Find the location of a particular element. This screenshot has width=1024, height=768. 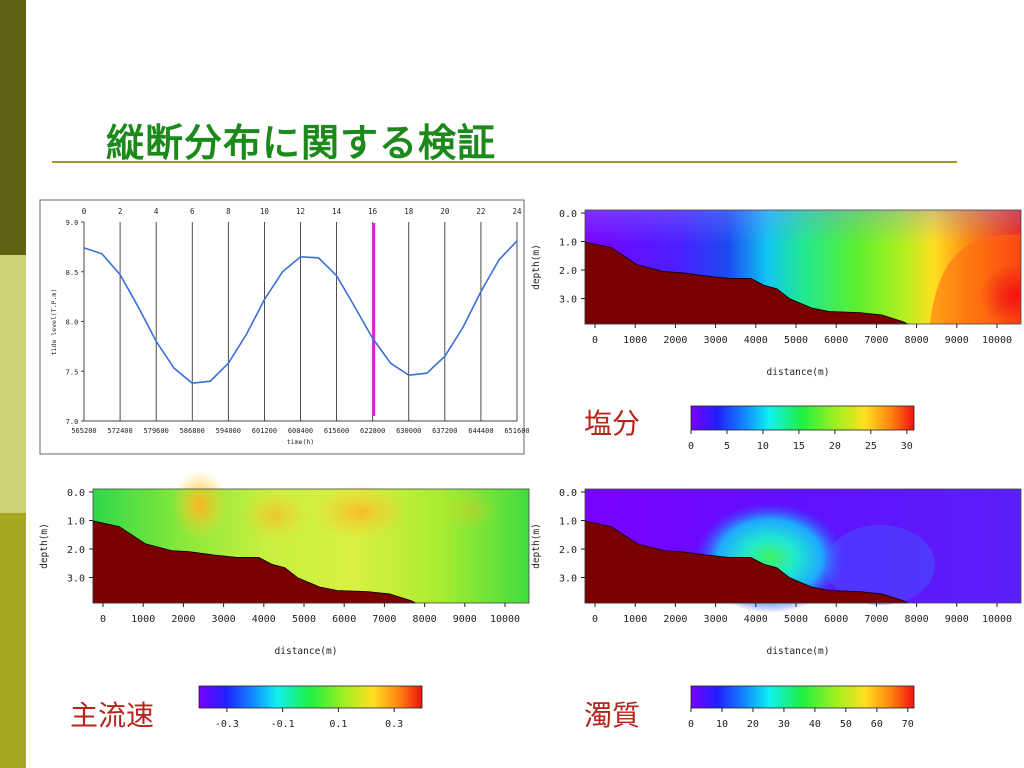

turbidity-x-tick-label: 4000 is located at coordinates (756, 619).